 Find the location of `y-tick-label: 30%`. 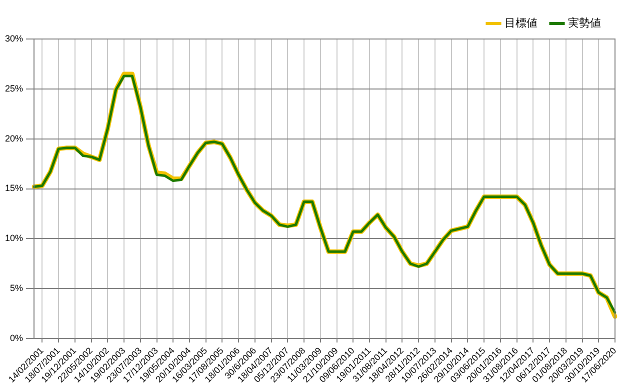

y-tick-label: 30% is located at coordinates (14, 38).